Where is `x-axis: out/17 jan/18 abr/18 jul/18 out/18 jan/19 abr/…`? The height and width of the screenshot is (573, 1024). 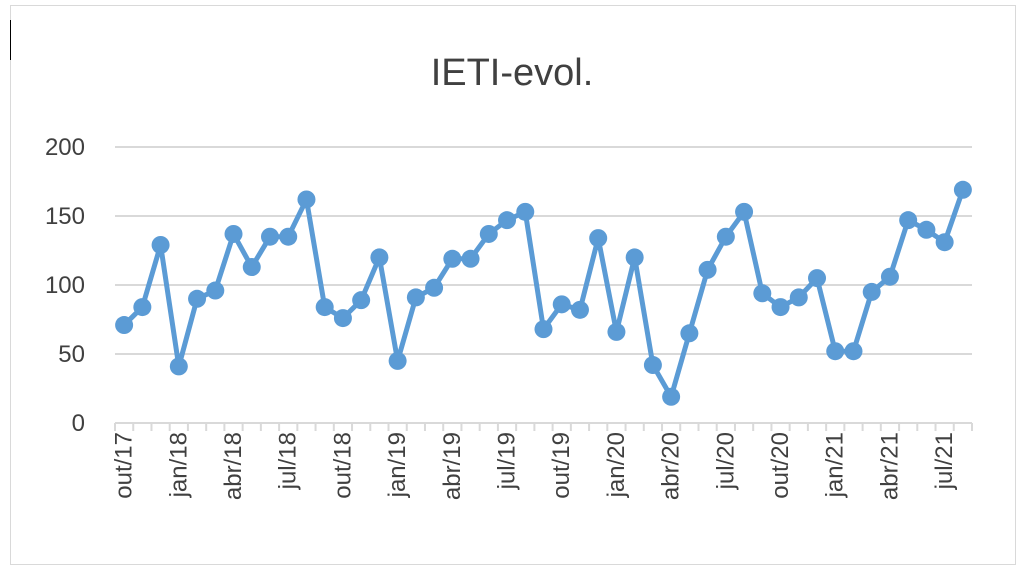
x-axis: out/17 jan/18 abr/18 jul/18 out/18 jan/19 abr/… is located at coordinates (542, 461).